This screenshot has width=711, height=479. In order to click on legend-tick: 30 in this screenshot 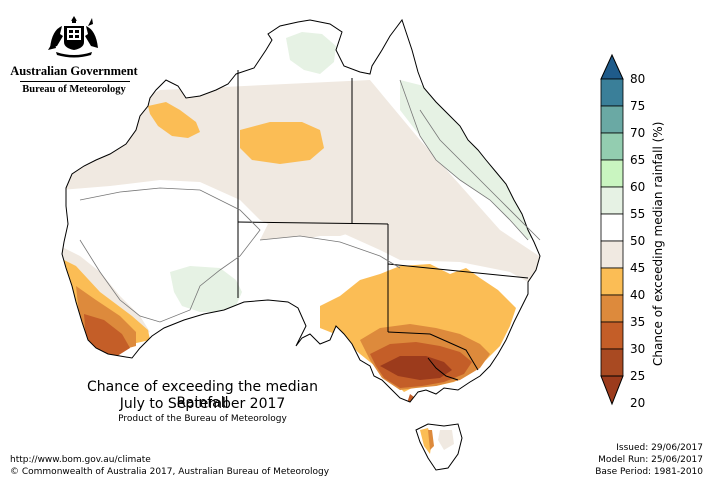, I will do `click(637, 349)`.